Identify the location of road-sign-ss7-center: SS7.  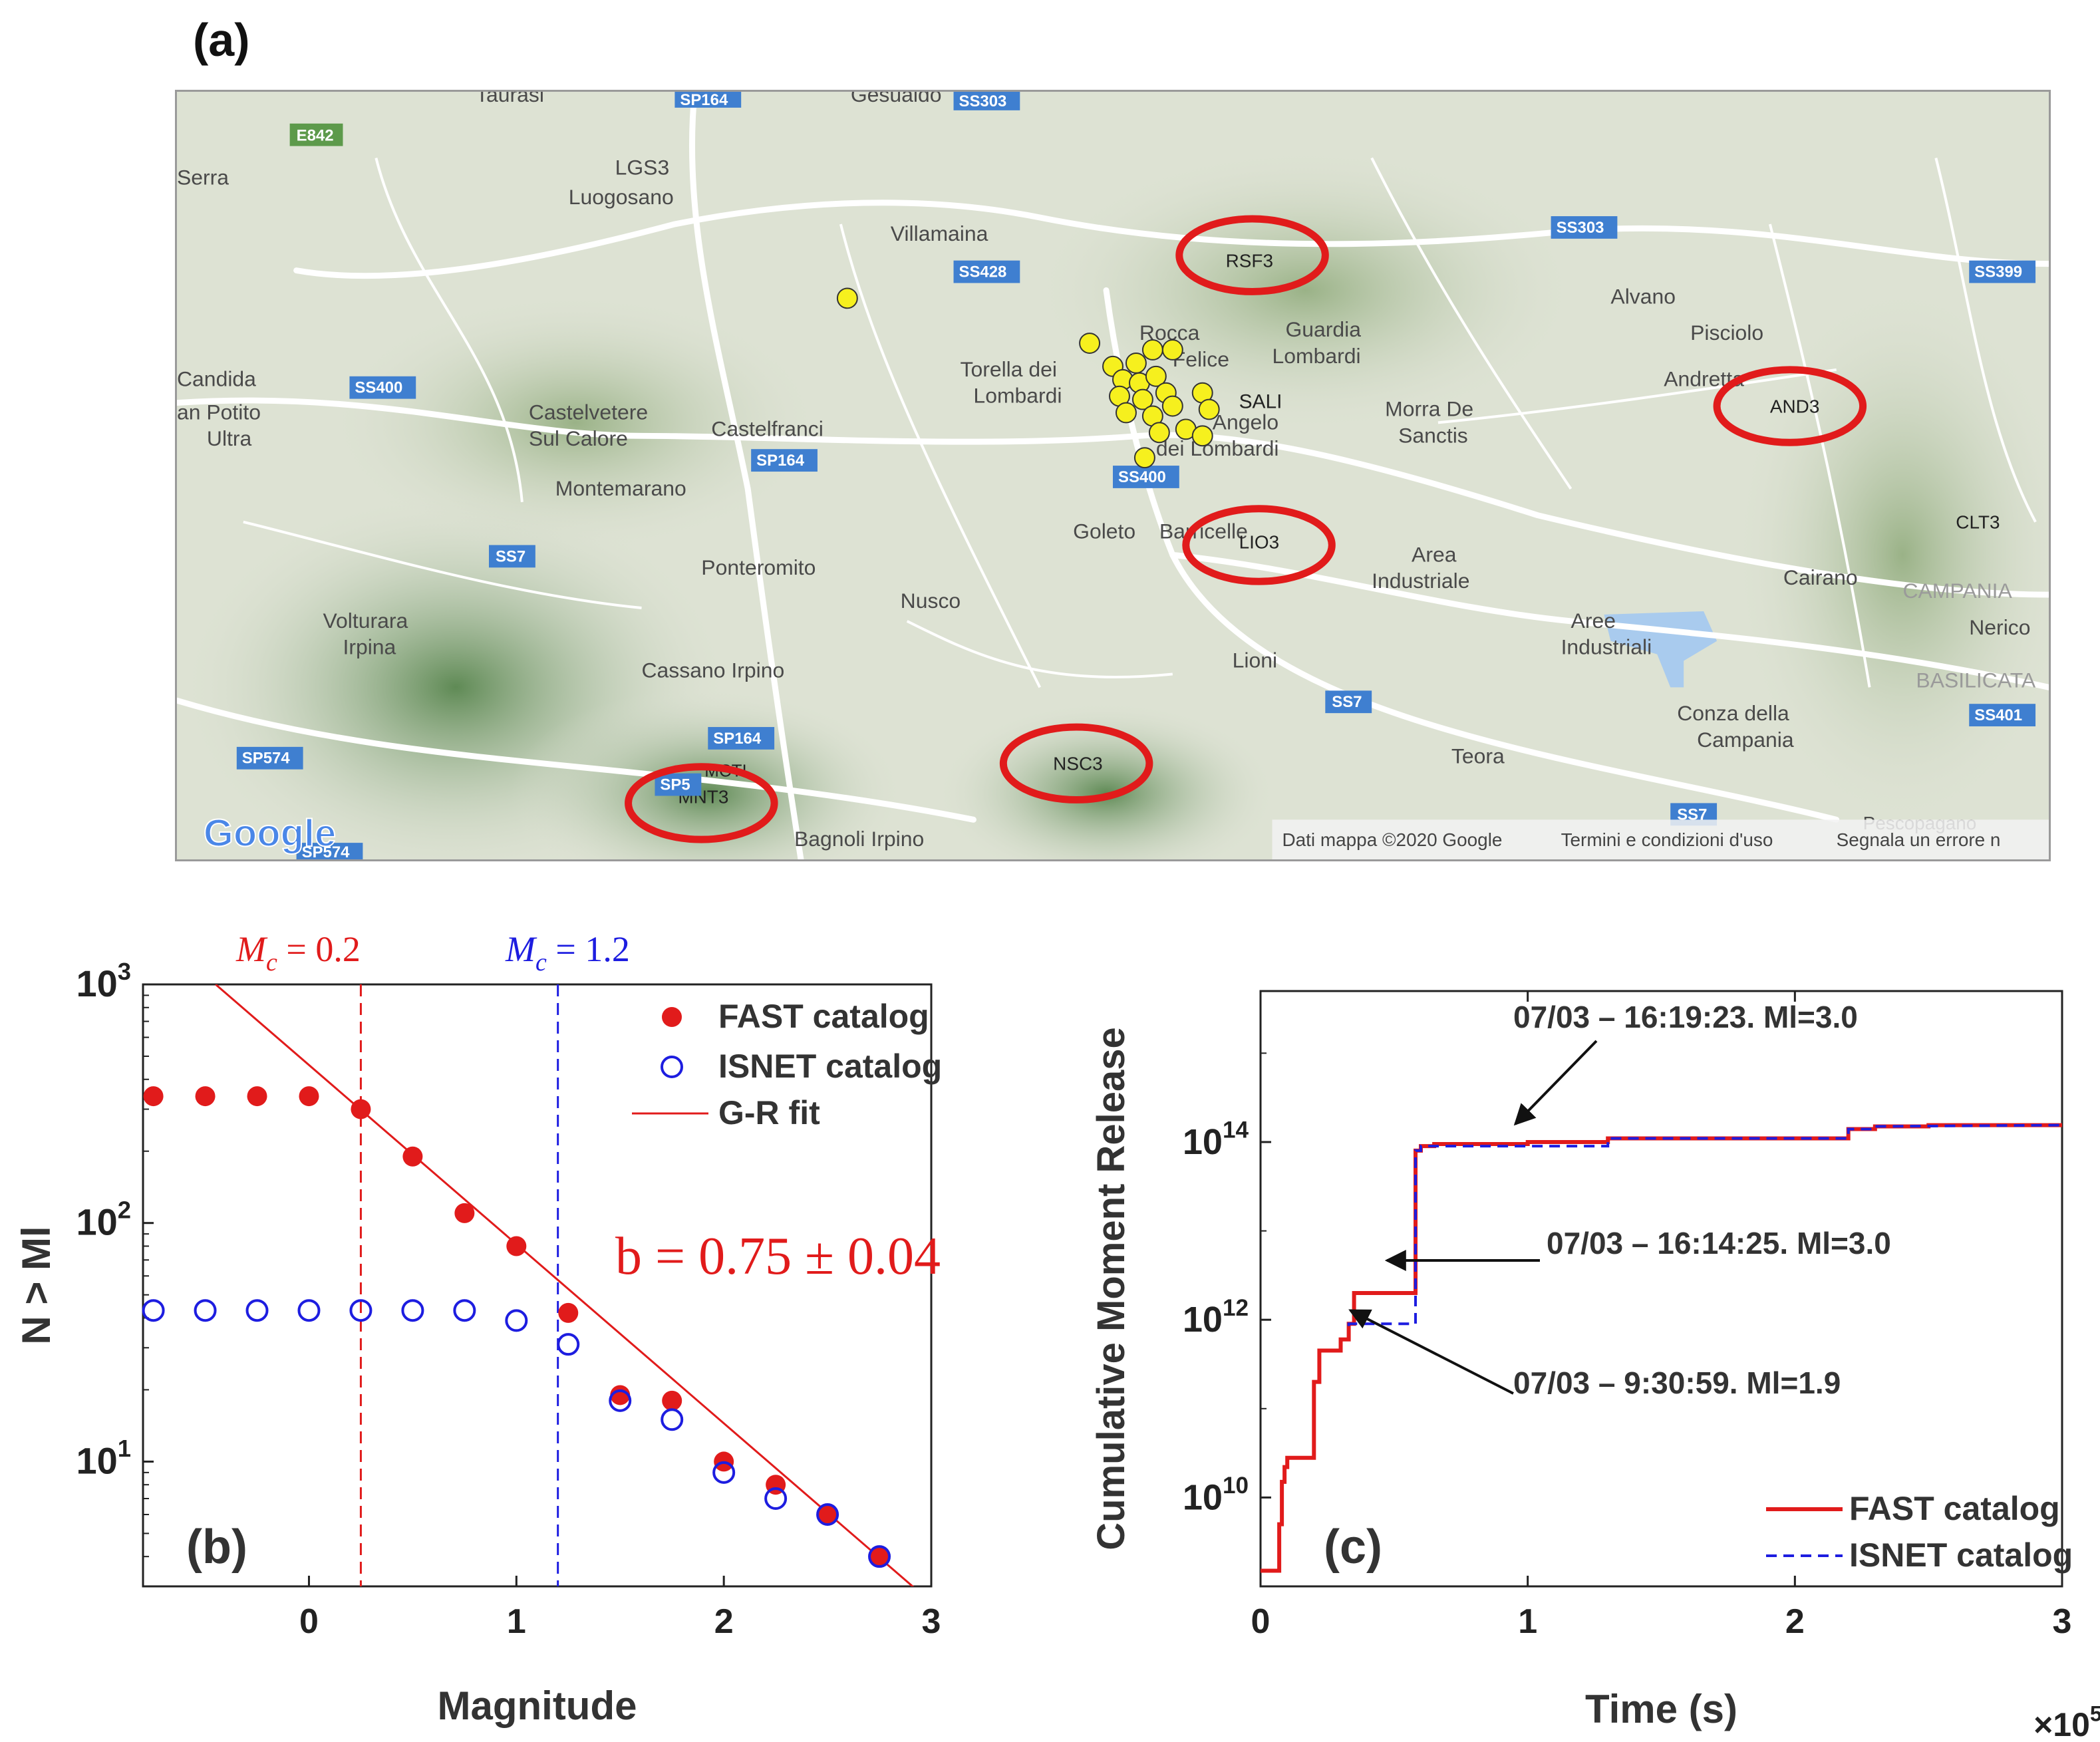
(1348, 702).